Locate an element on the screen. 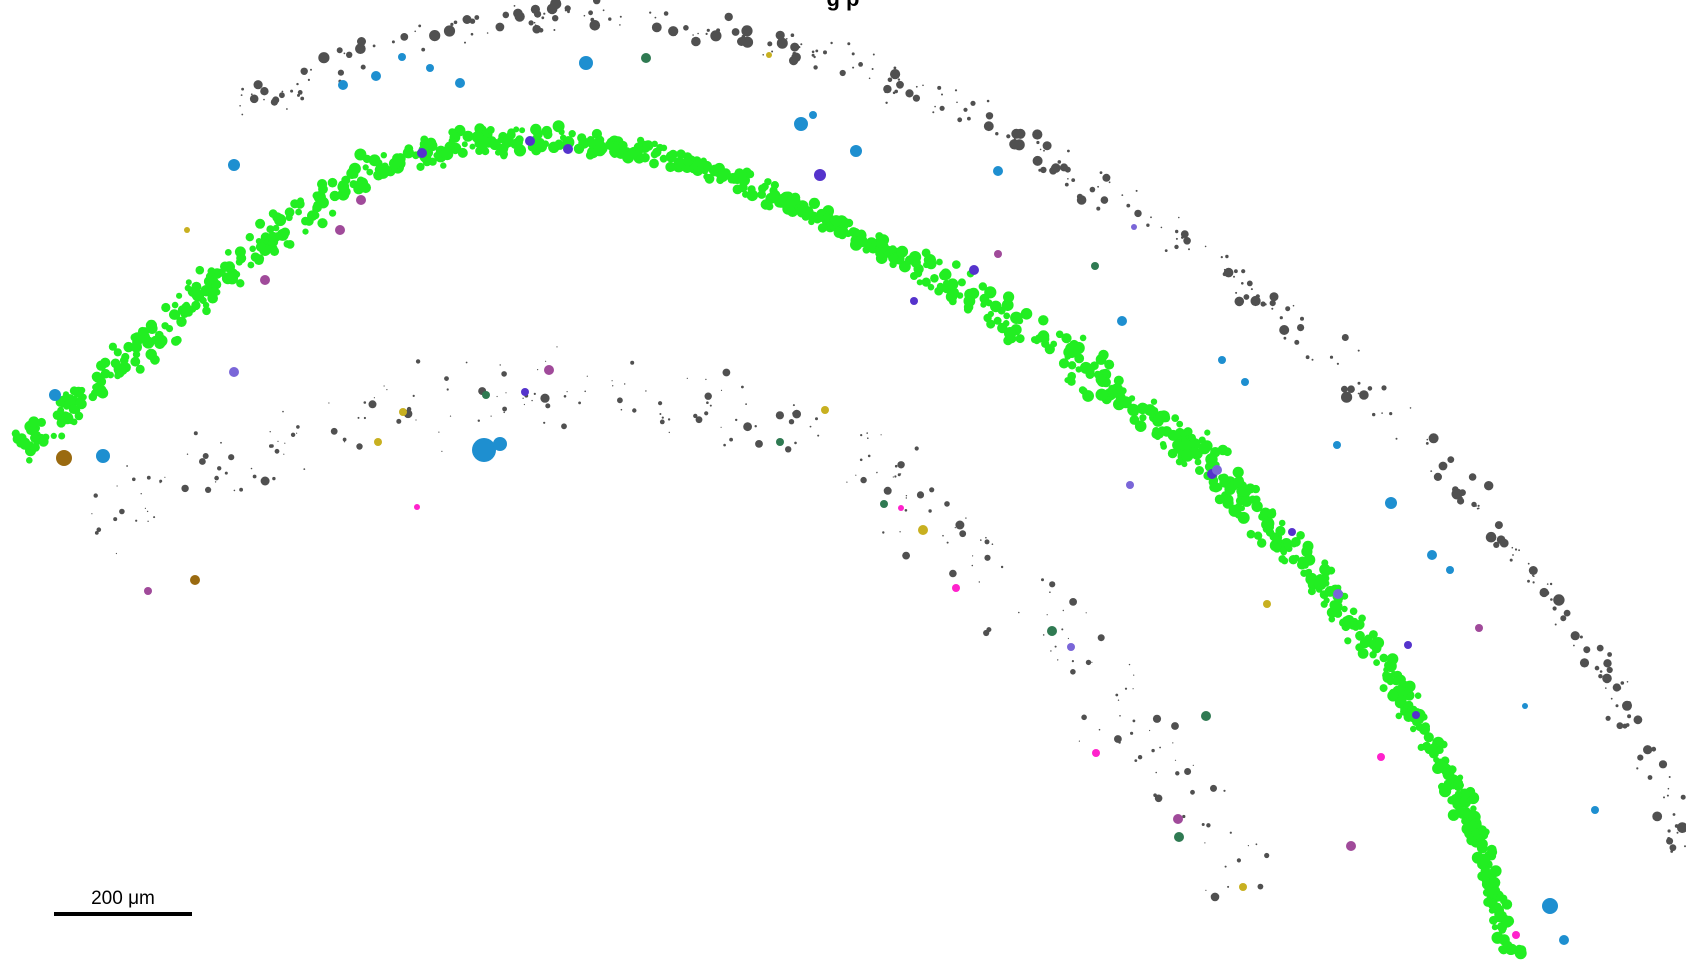 The width and height of the screenshot is (1686, 960). purple-cell is located at coordinates (1292, 532).